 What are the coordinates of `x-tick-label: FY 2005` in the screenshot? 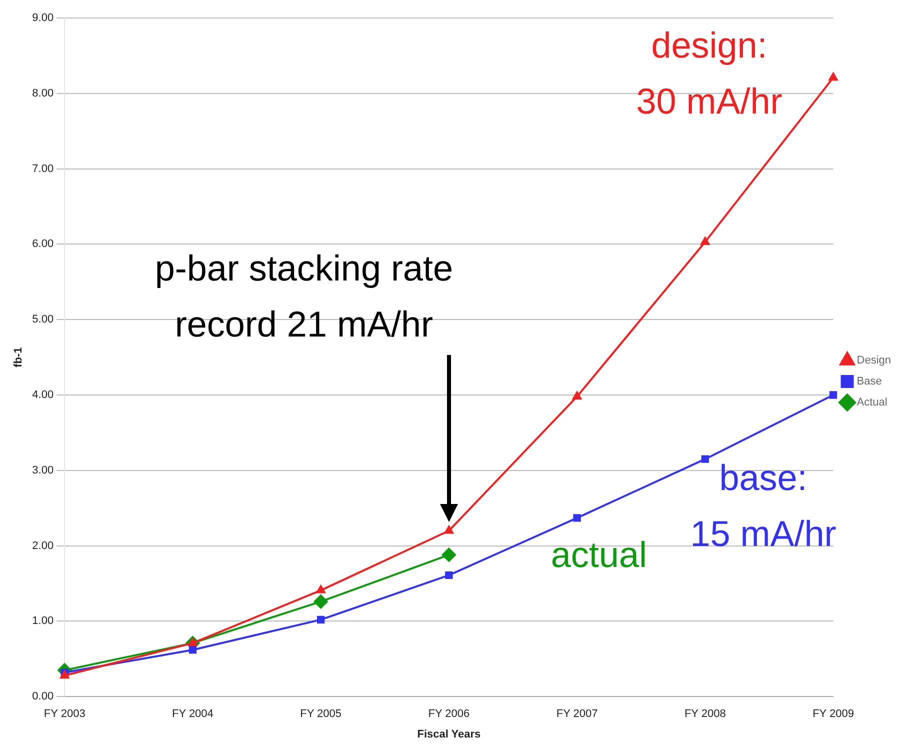 It's located at (321, 714).